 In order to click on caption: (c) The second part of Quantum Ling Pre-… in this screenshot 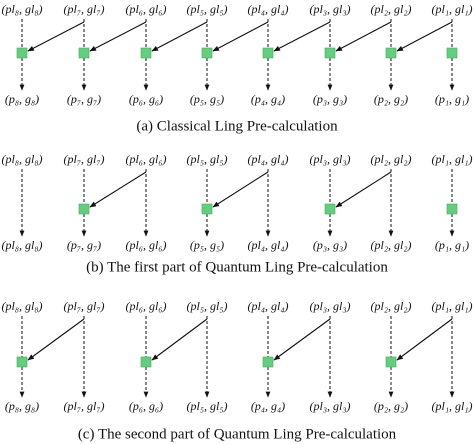, I will do `click(237, 434)`.